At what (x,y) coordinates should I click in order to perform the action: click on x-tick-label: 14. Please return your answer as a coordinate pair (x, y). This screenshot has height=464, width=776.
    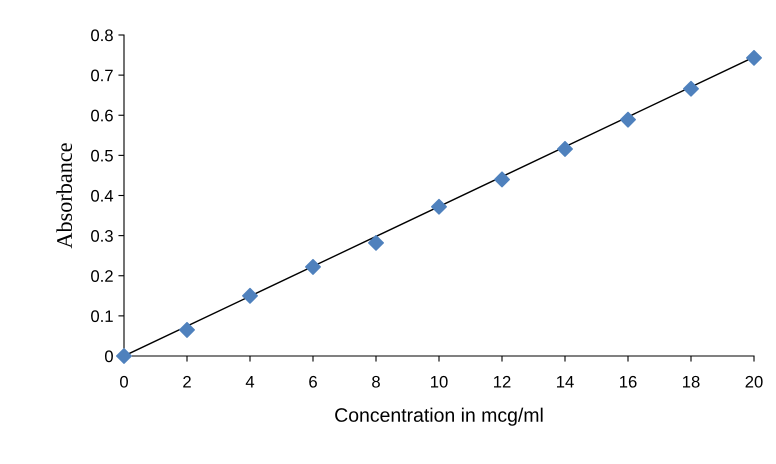
    Looking at the image, I should click on (565, 382).